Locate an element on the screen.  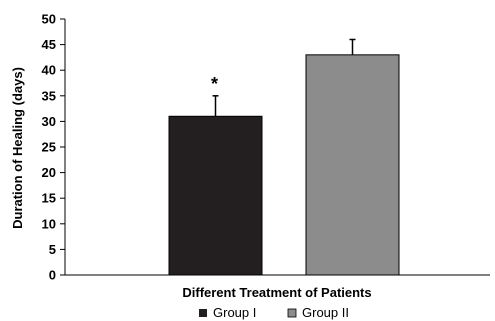
legend: Group I Group II is located at coordinates (274, 312).